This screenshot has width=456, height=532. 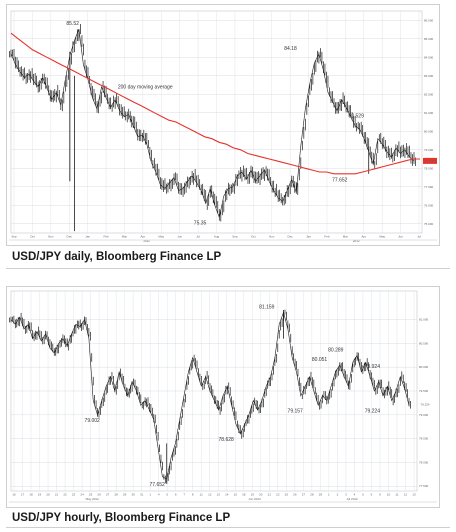 What do you see at coordinates (145, 88) in the screenshot?
I see `series-label: 200 day moving average` at bounding box center [145, 88].